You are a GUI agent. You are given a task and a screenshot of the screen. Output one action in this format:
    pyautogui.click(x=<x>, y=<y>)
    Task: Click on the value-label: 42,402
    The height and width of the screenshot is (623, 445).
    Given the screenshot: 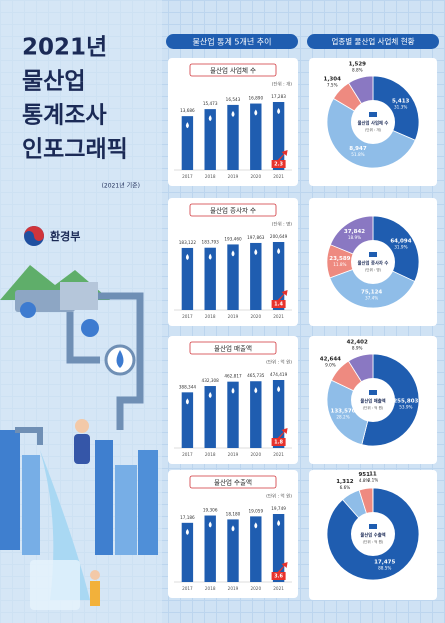 What is the action you would take?
    pyautogui.click(x=357, y=343)
    